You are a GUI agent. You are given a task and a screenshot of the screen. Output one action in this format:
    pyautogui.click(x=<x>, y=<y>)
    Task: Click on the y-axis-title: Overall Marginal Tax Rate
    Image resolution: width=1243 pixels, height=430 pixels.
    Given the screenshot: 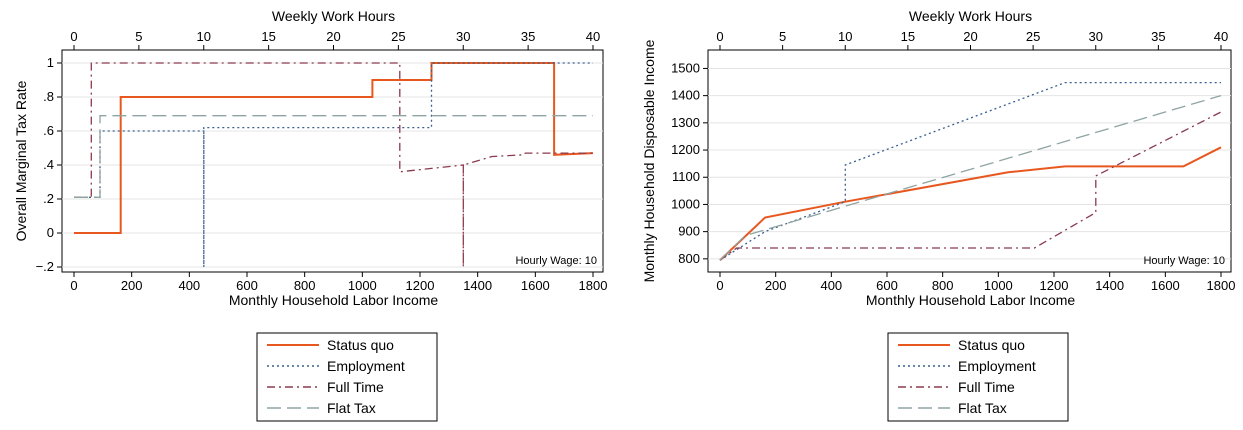 What is the action you would take?
    pyautogui.click(x=21, y=160)
    